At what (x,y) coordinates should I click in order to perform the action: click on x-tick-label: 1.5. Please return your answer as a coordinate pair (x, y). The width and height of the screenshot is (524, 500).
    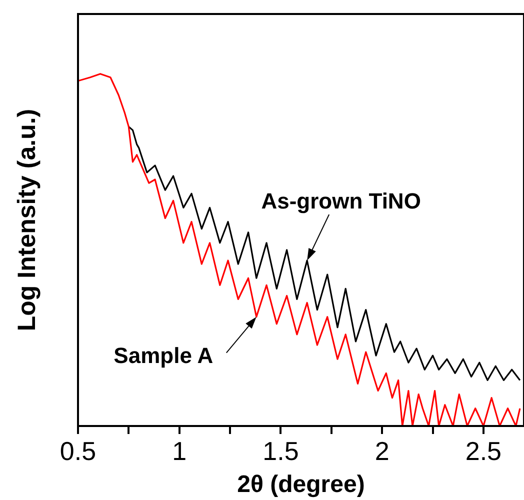
    Looking at the image, I should click on (280, 451).